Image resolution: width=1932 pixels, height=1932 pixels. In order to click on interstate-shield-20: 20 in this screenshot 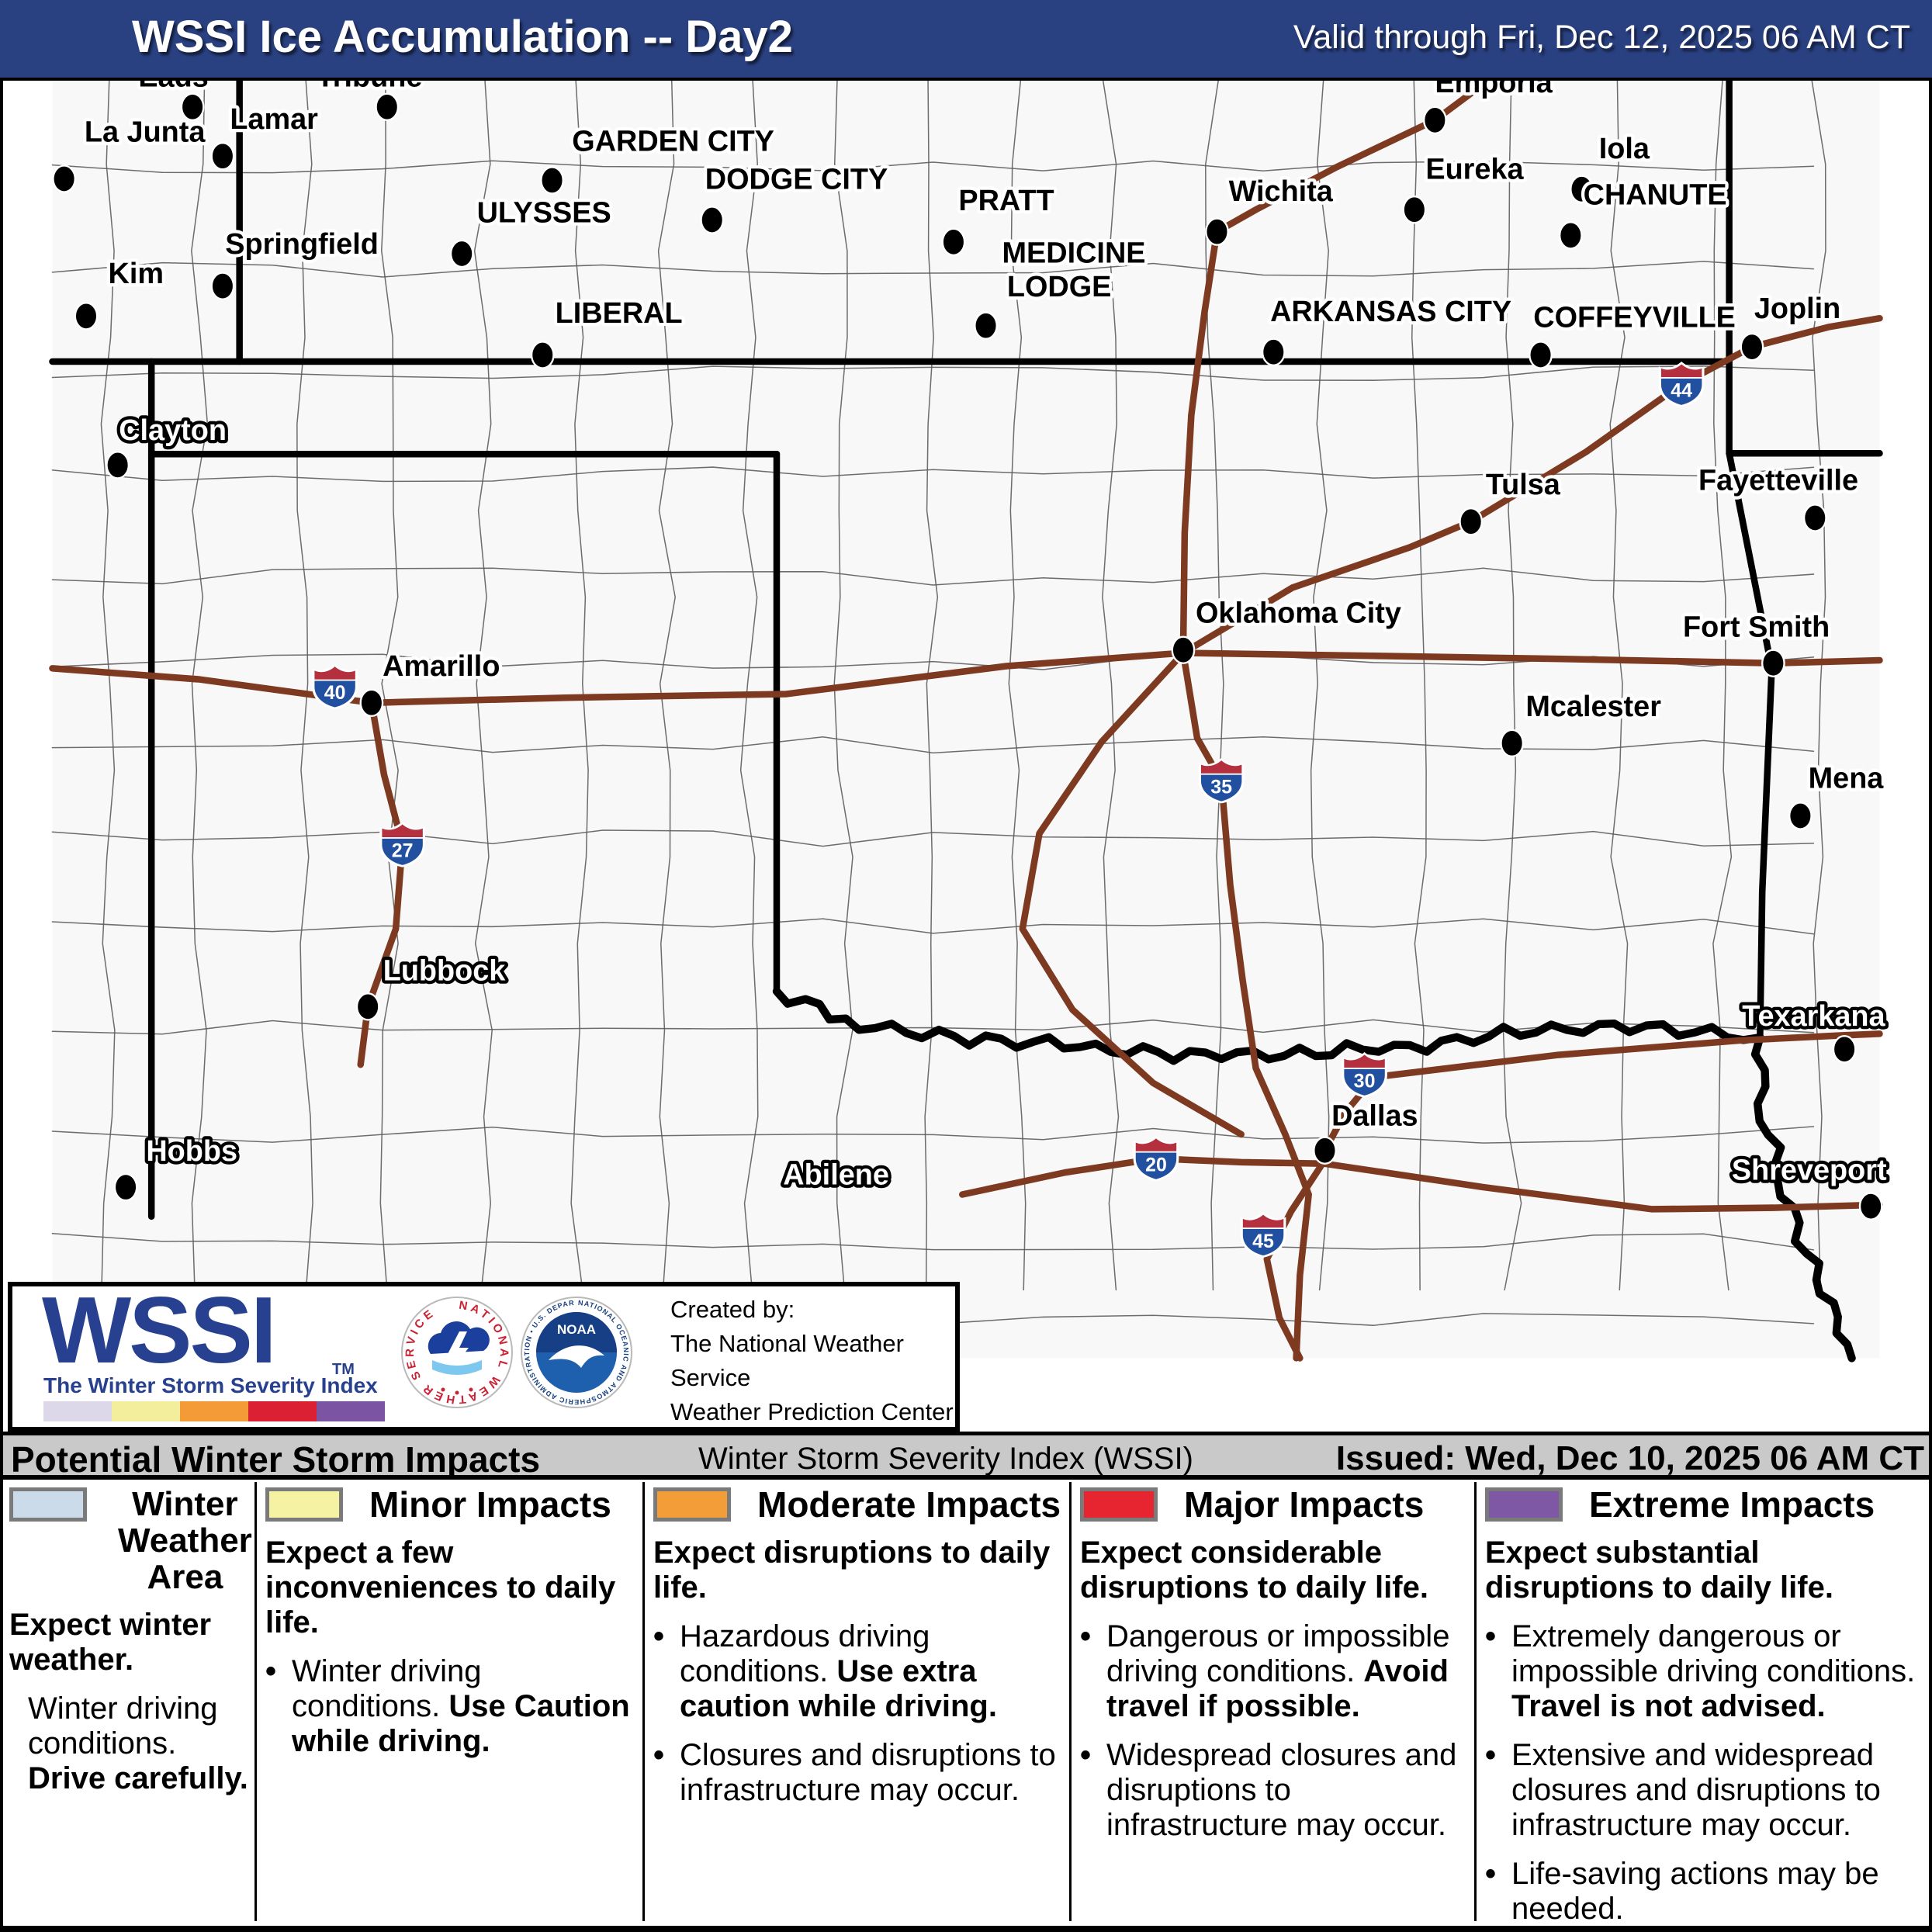, I will do `click(1156, 1158)`.